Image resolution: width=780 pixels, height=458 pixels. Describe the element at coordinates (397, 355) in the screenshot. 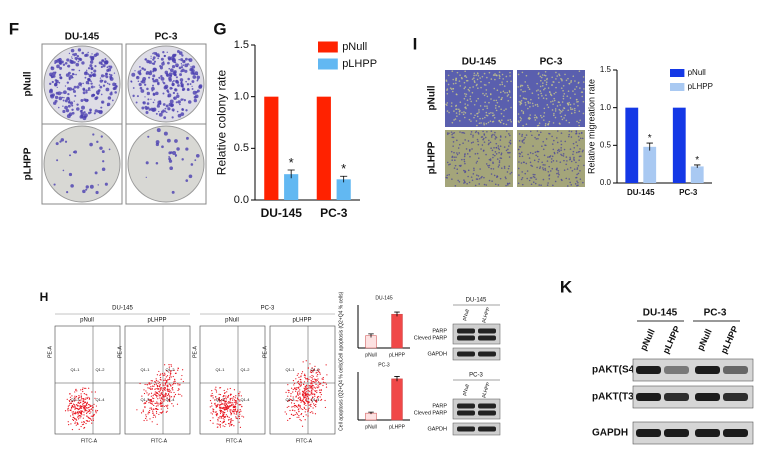

I see `x-tick-label: pLHPP` at that location.